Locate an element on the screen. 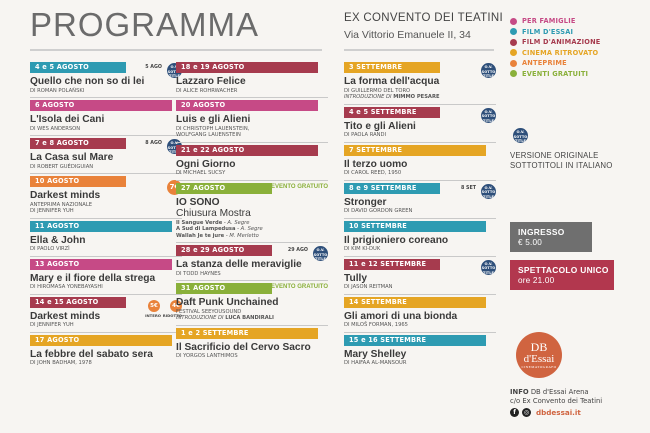 This screenshot has height=433, width=650. date-band: 4 e 5 AGOSTO is located at coordinates (78, 67).